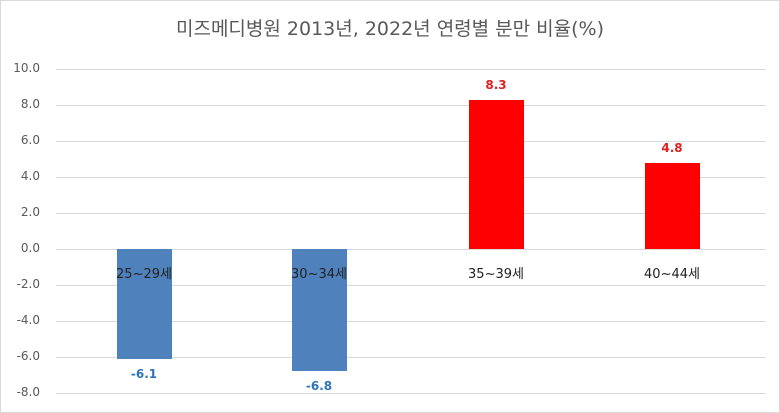  What do you see at coordinates (672, 274) in the screenshot?
I see `category-label: 40~44세` at bounding box center [672, 274].